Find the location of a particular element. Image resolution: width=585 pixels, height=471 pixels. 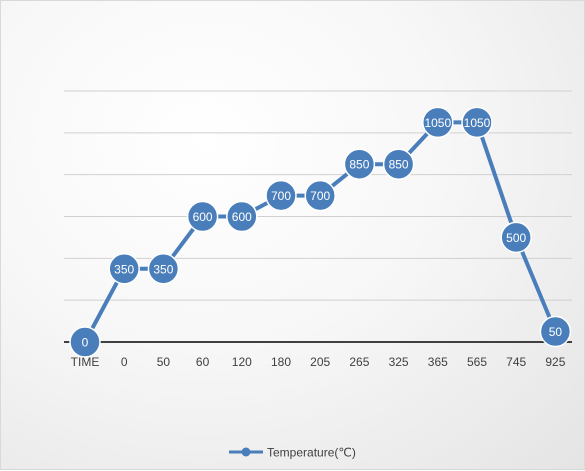

data-label: 50 is located at coordinates (556, 332).